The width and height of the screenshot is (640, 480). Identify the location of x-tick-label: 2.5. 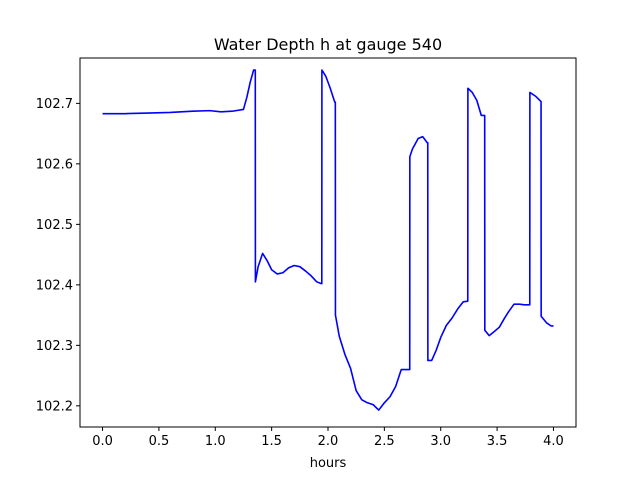
(384, 441).